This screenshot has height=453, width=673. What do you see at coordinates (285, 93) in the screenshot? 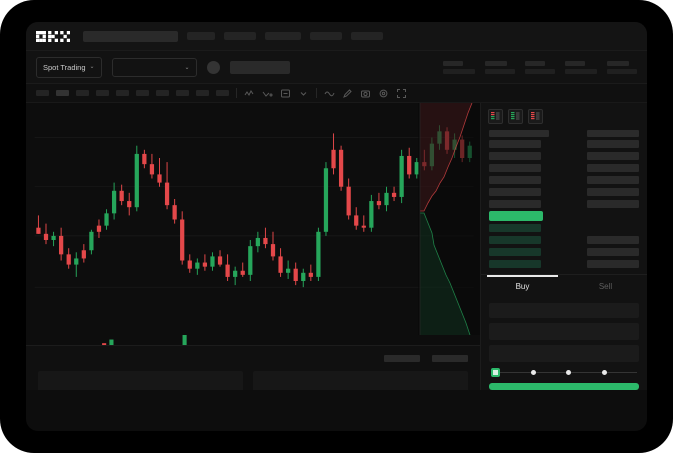
I see `settings-text-icon` at bounding box center [285, 93].